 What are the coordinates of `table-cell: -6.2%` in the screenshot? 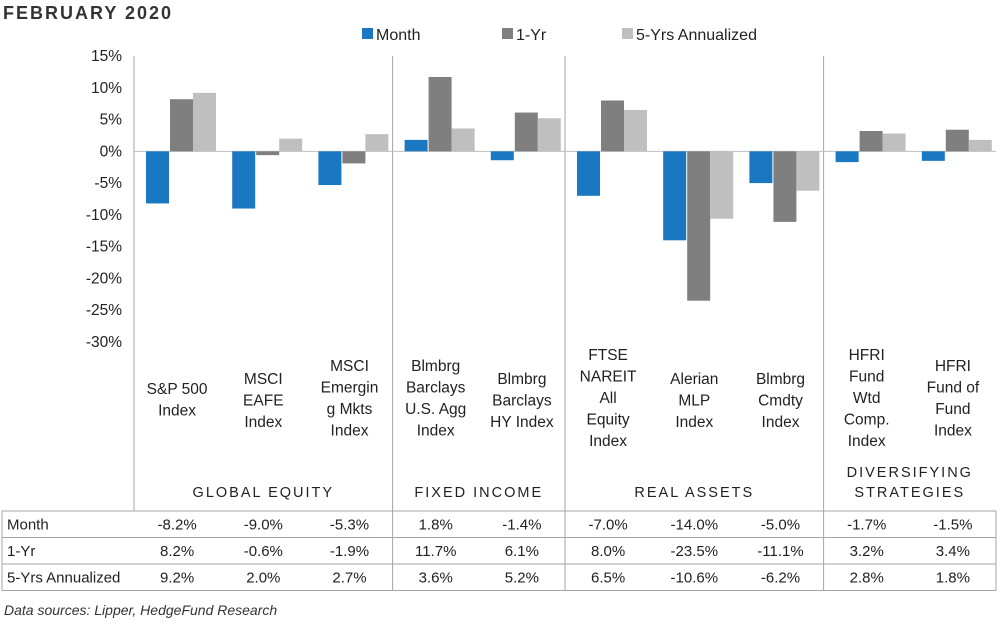 It's located at (780, 578).